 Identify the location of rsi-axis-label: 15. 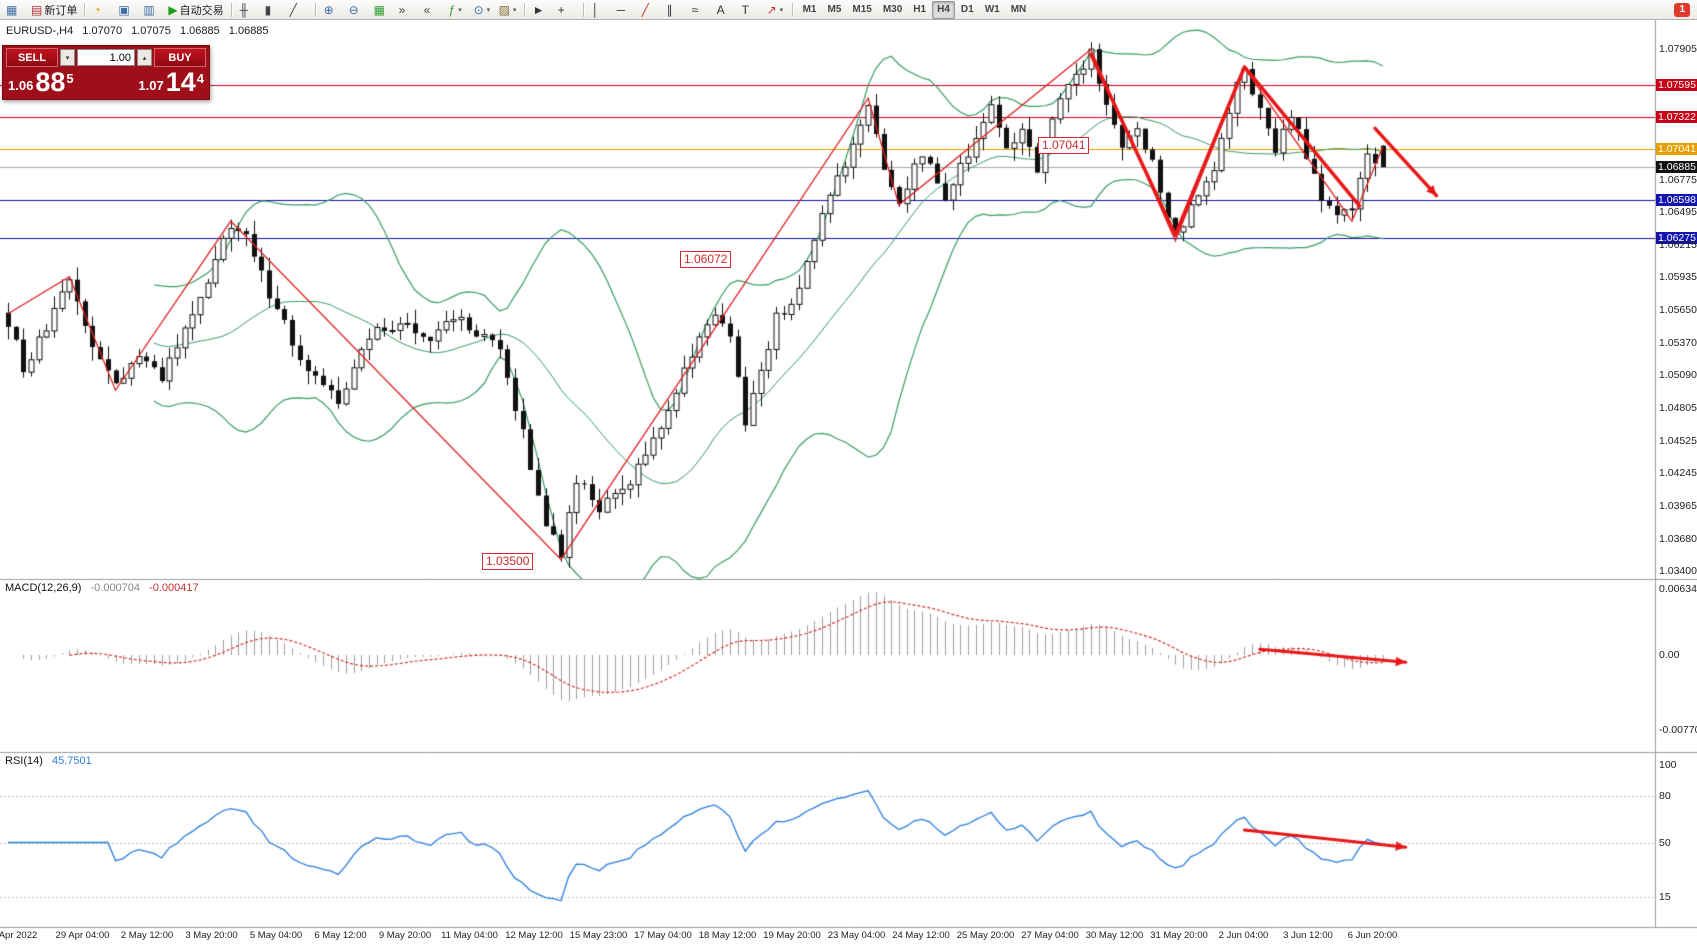
(1665, 896).